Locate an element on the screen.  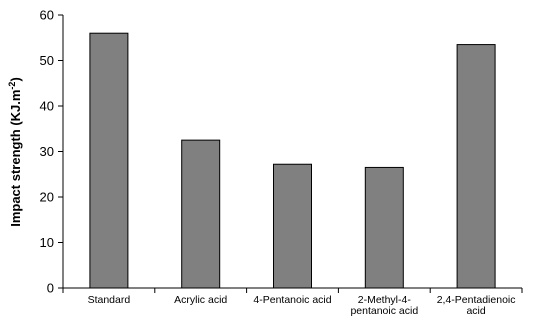
y-tick-label: 0 is located at coordinates (50, 288).